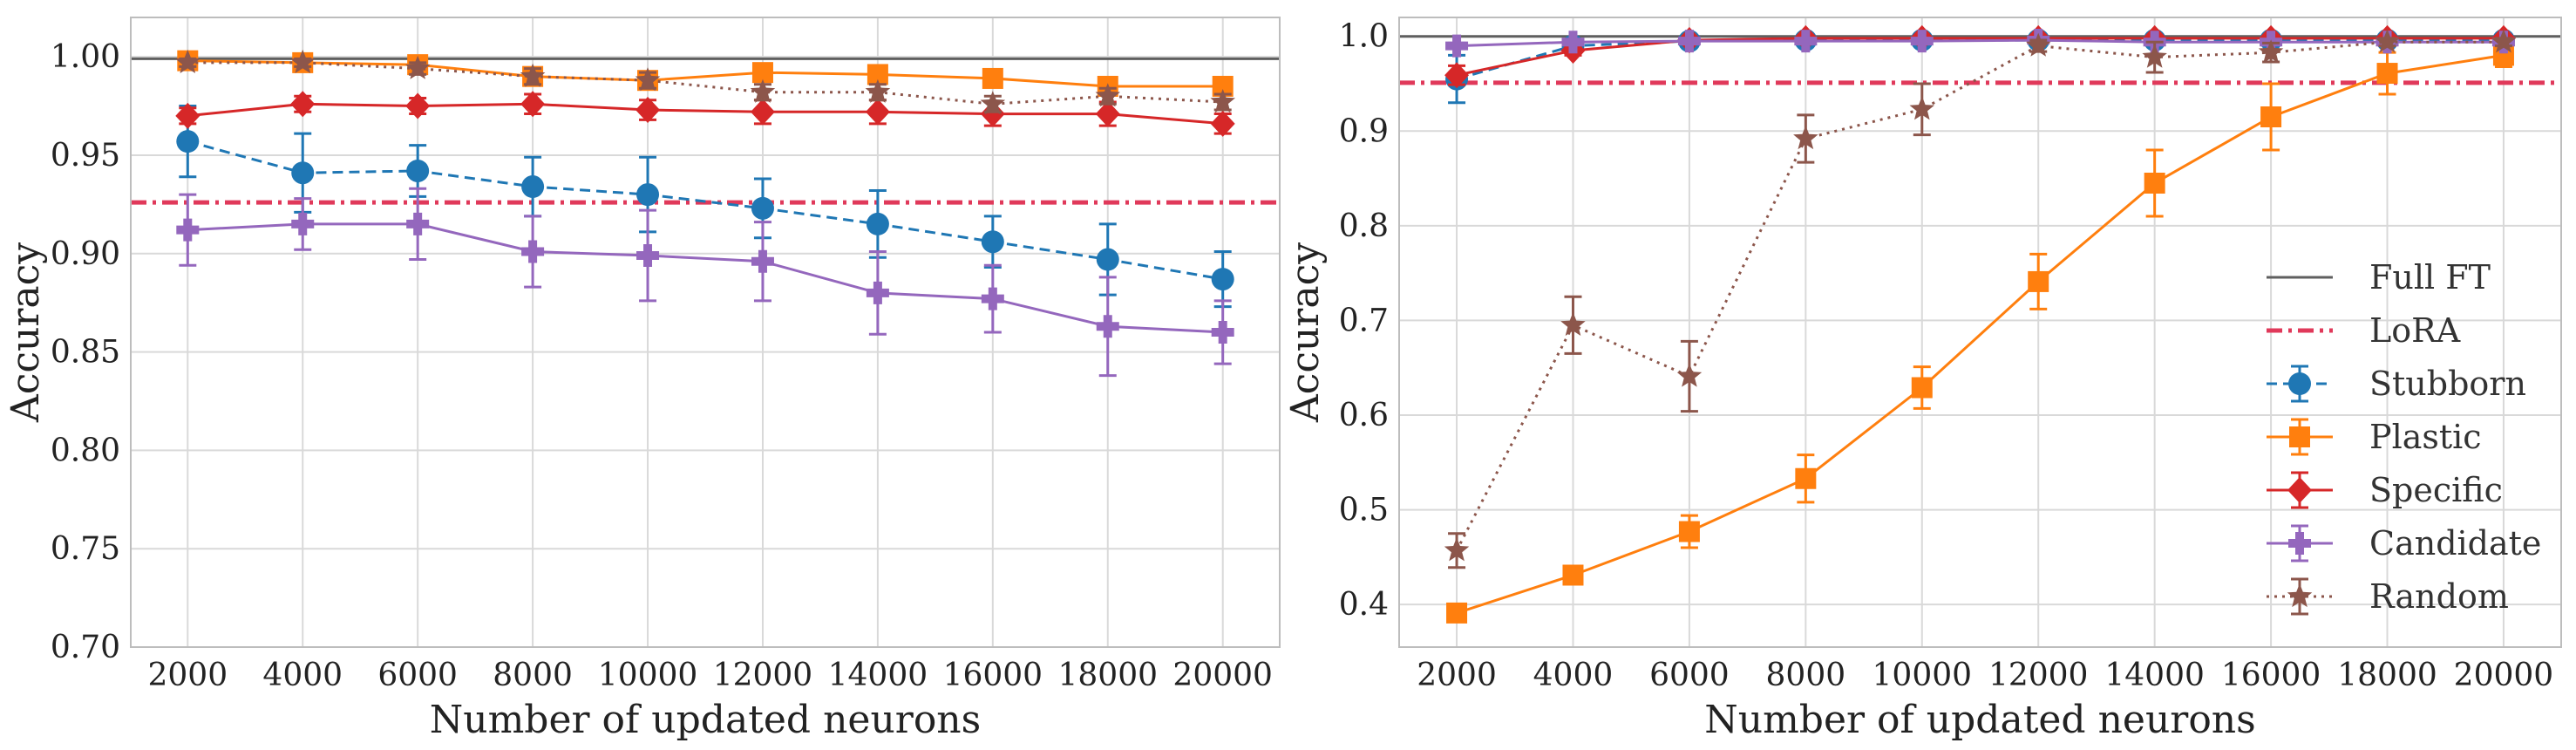  I want to click on y-tick-label: 0.4, so click(1364, 605).